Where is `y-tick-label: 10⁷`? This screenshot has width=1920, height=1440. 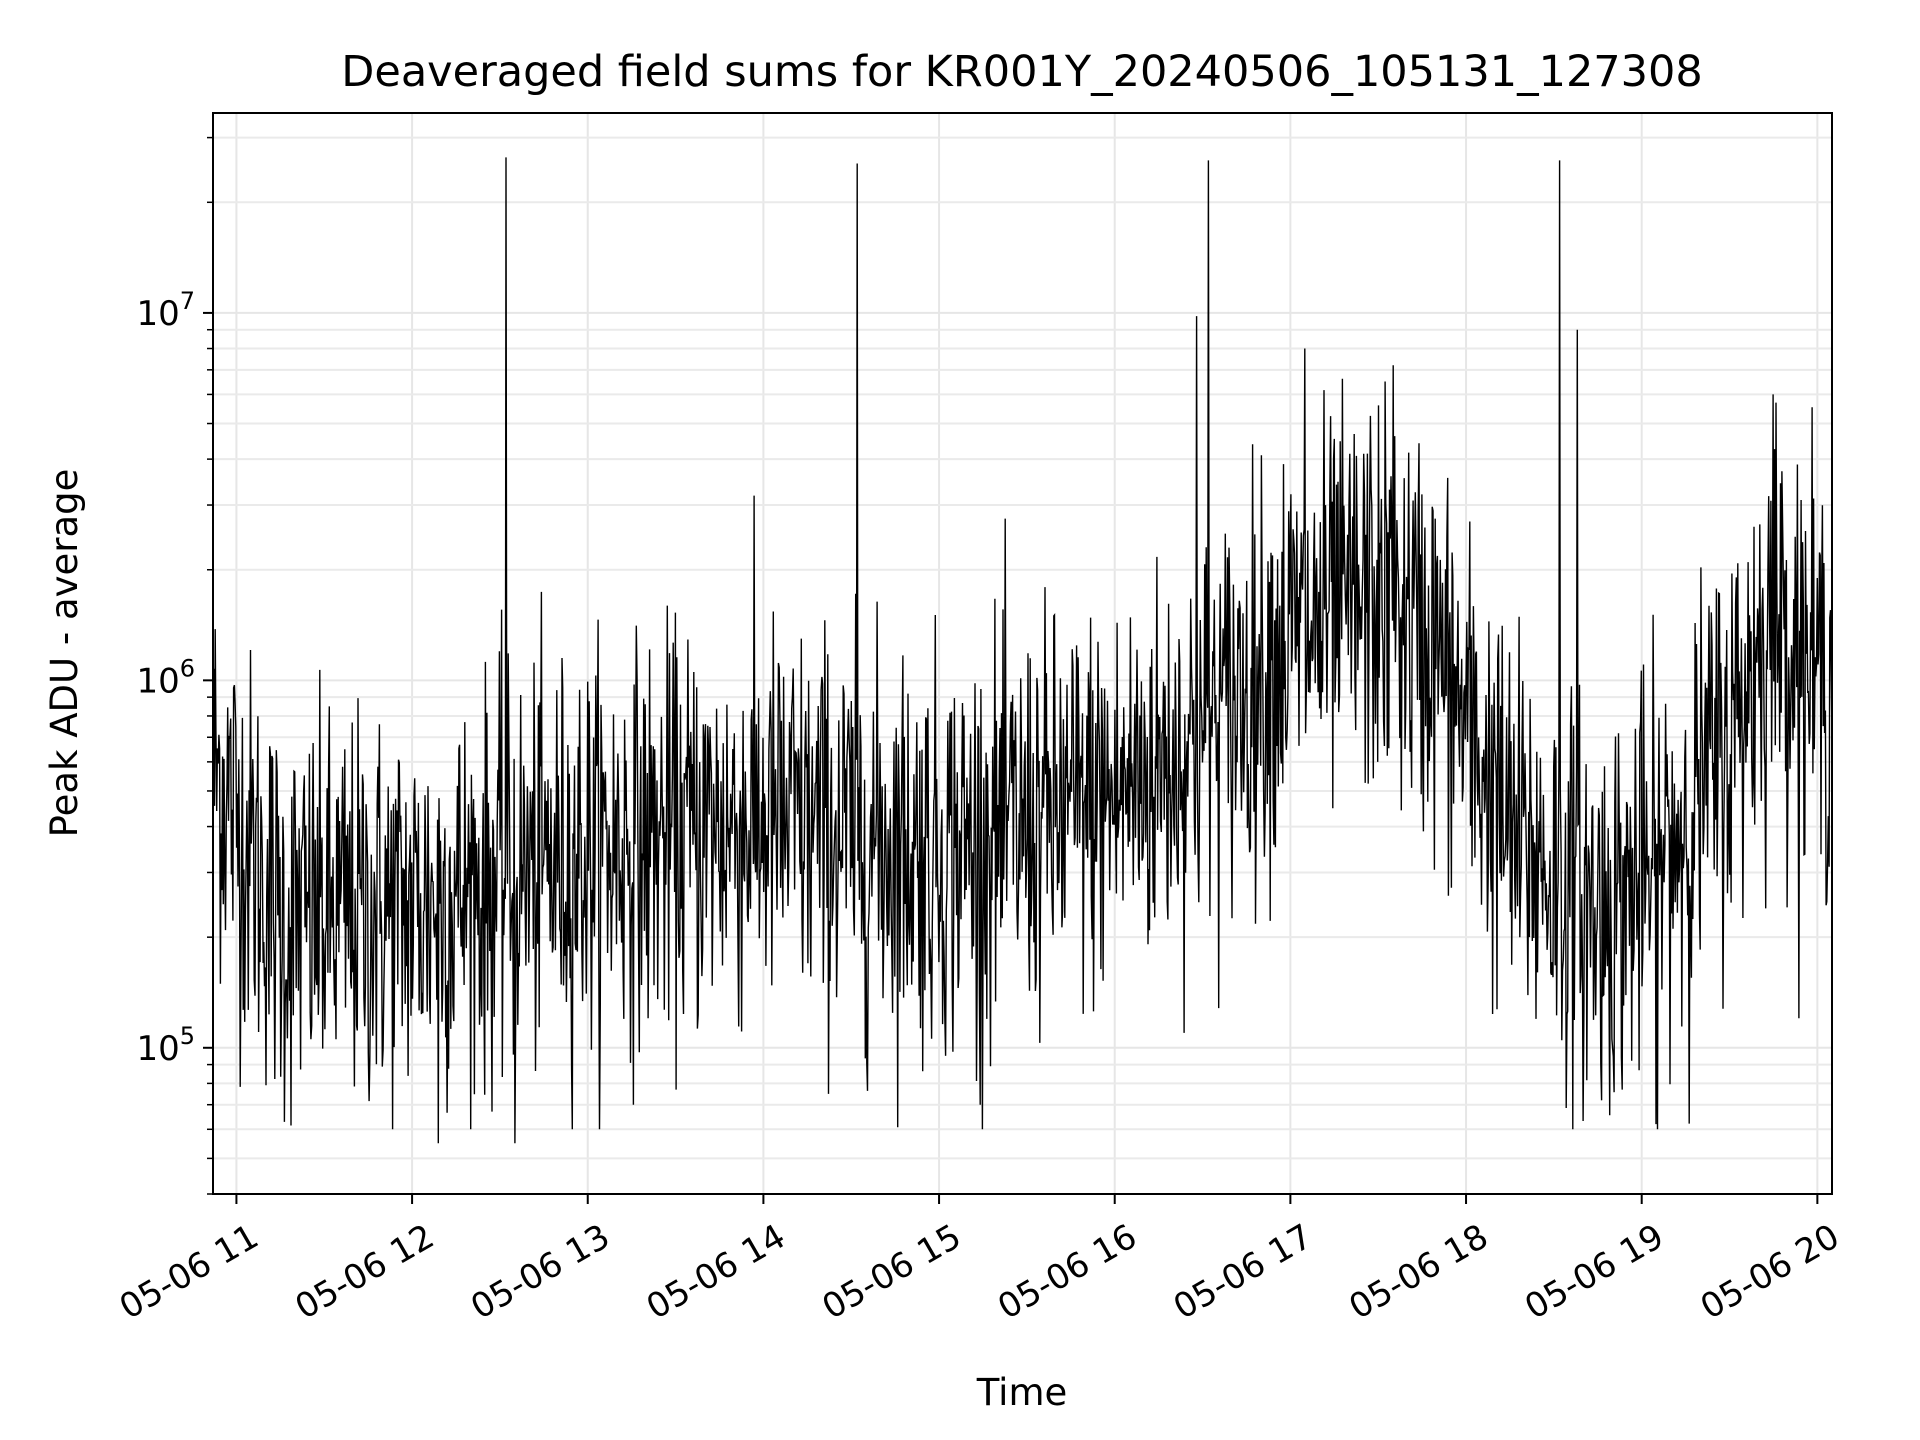 y-tick-label: 10⁷ is located at coordinates (165, 310).